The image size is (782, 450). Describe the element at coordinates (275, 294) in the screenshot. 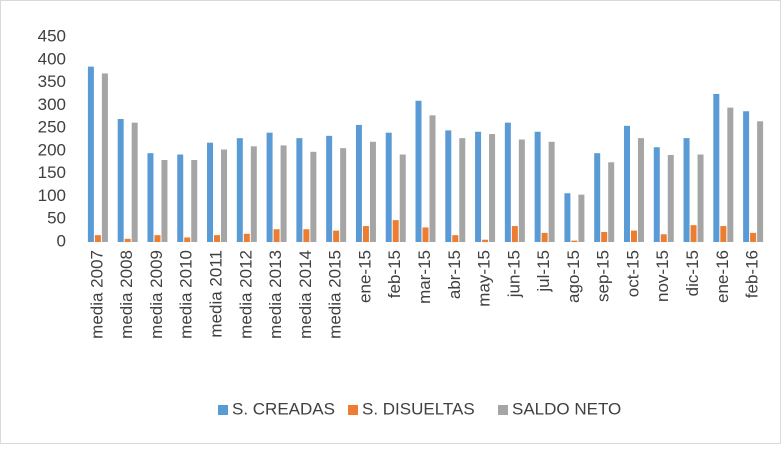

I see `x-tick-label: media 2013` at that location.